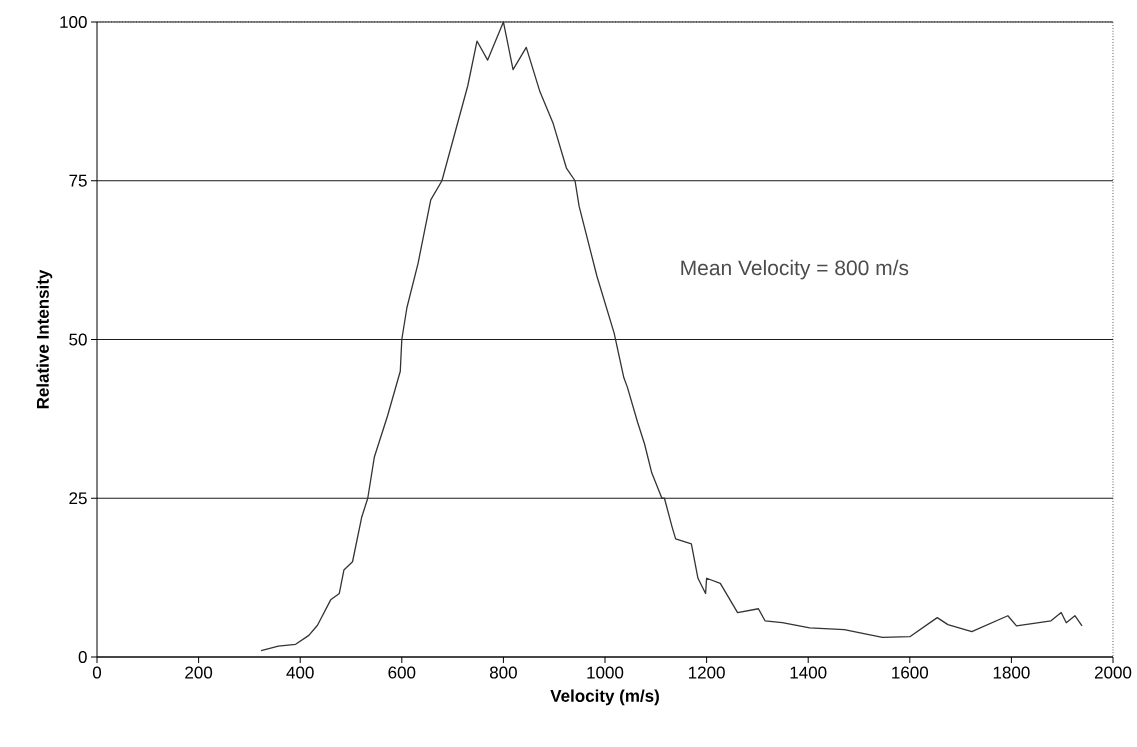 This screenshot has height=747, width=1137. I want to click on y-tick-label: 0, so click(82, 657).